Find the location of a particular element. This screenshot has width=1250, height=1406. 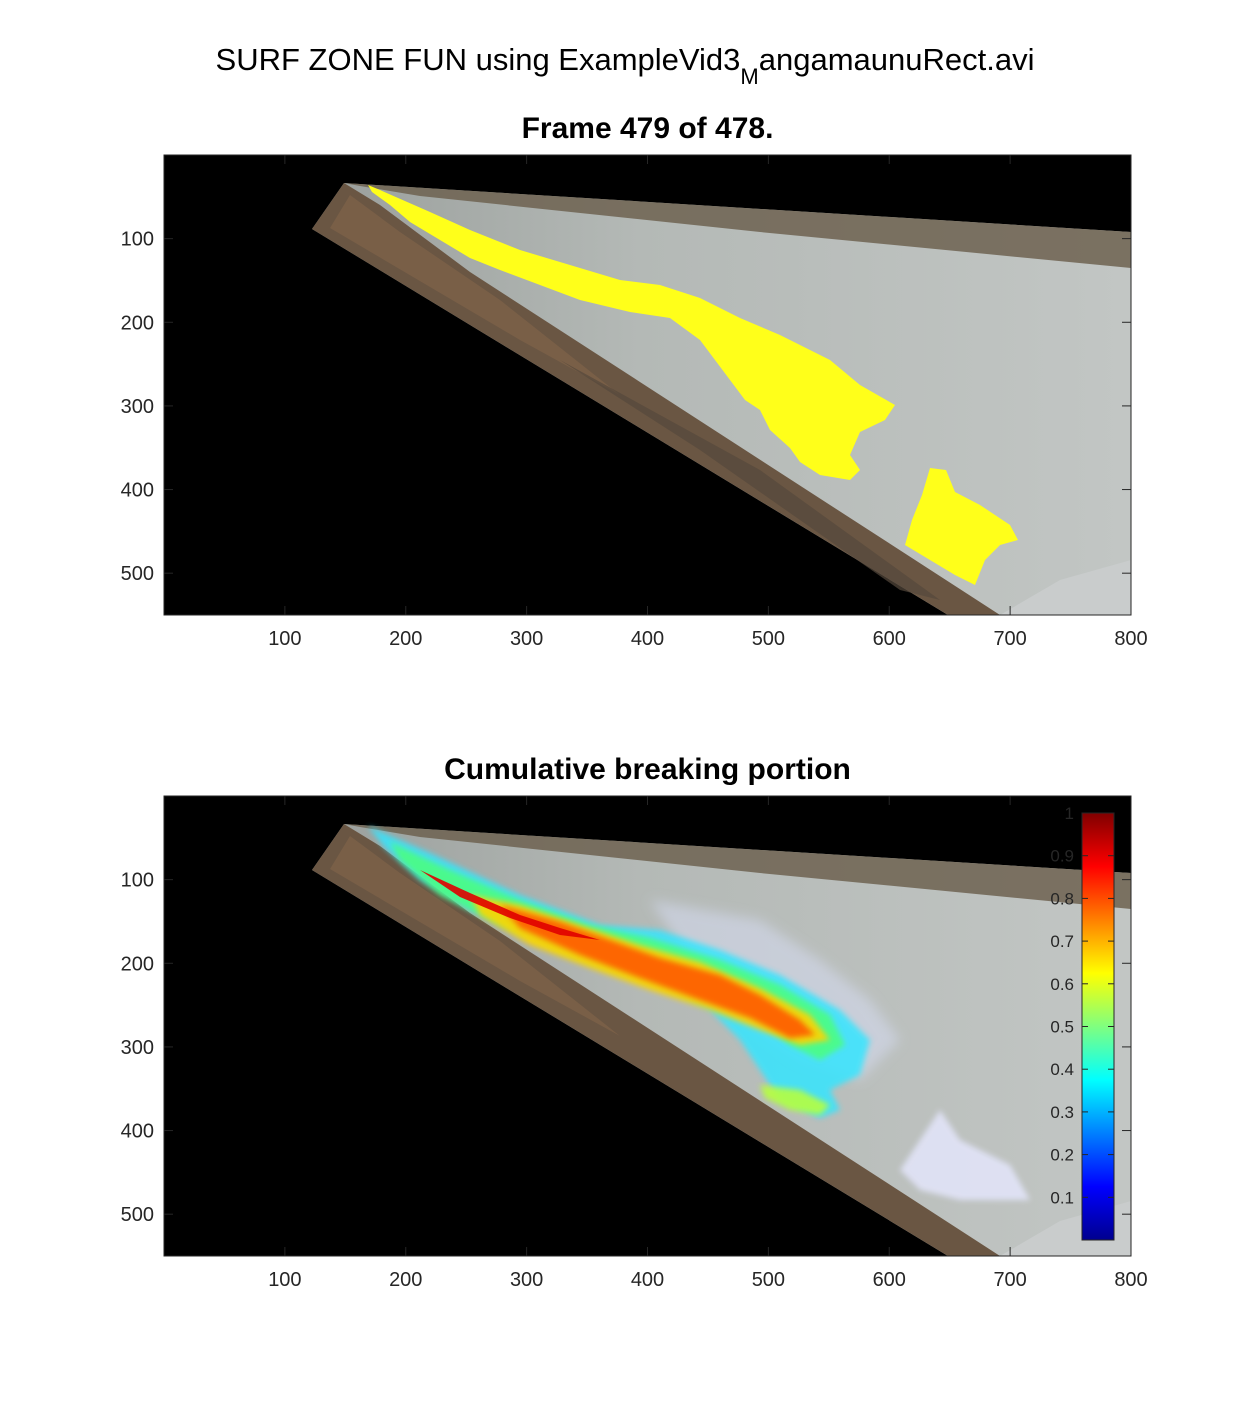

colorbar-tick-label: 0.8 is located at coordinates (1062, 898).